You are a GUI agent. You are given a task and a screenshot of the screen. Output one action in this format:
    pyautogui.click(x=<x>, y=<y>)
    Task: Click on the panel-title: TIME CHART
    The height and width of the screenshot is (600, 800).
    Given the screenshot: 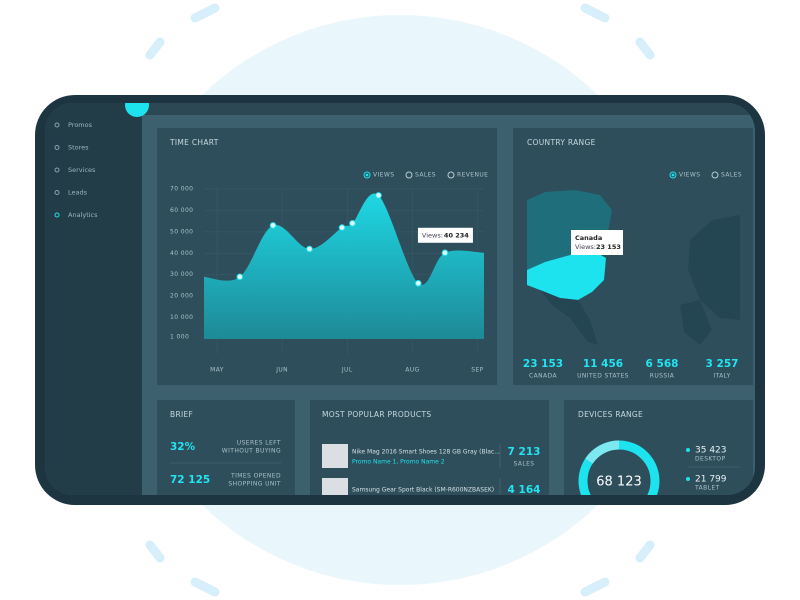 What is the action you would take?
    pyautogui.click(x=194, y=142)
    